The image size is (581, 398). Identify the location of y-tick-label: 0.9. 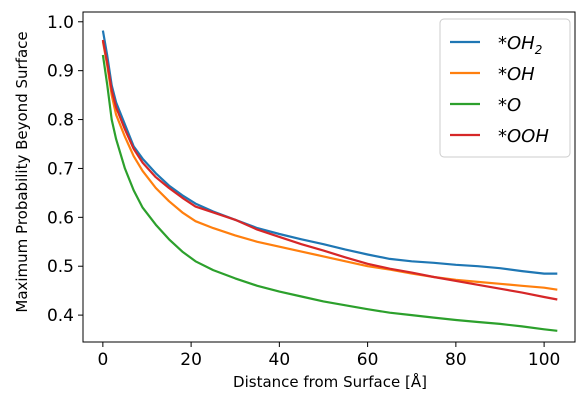
(60, 72).